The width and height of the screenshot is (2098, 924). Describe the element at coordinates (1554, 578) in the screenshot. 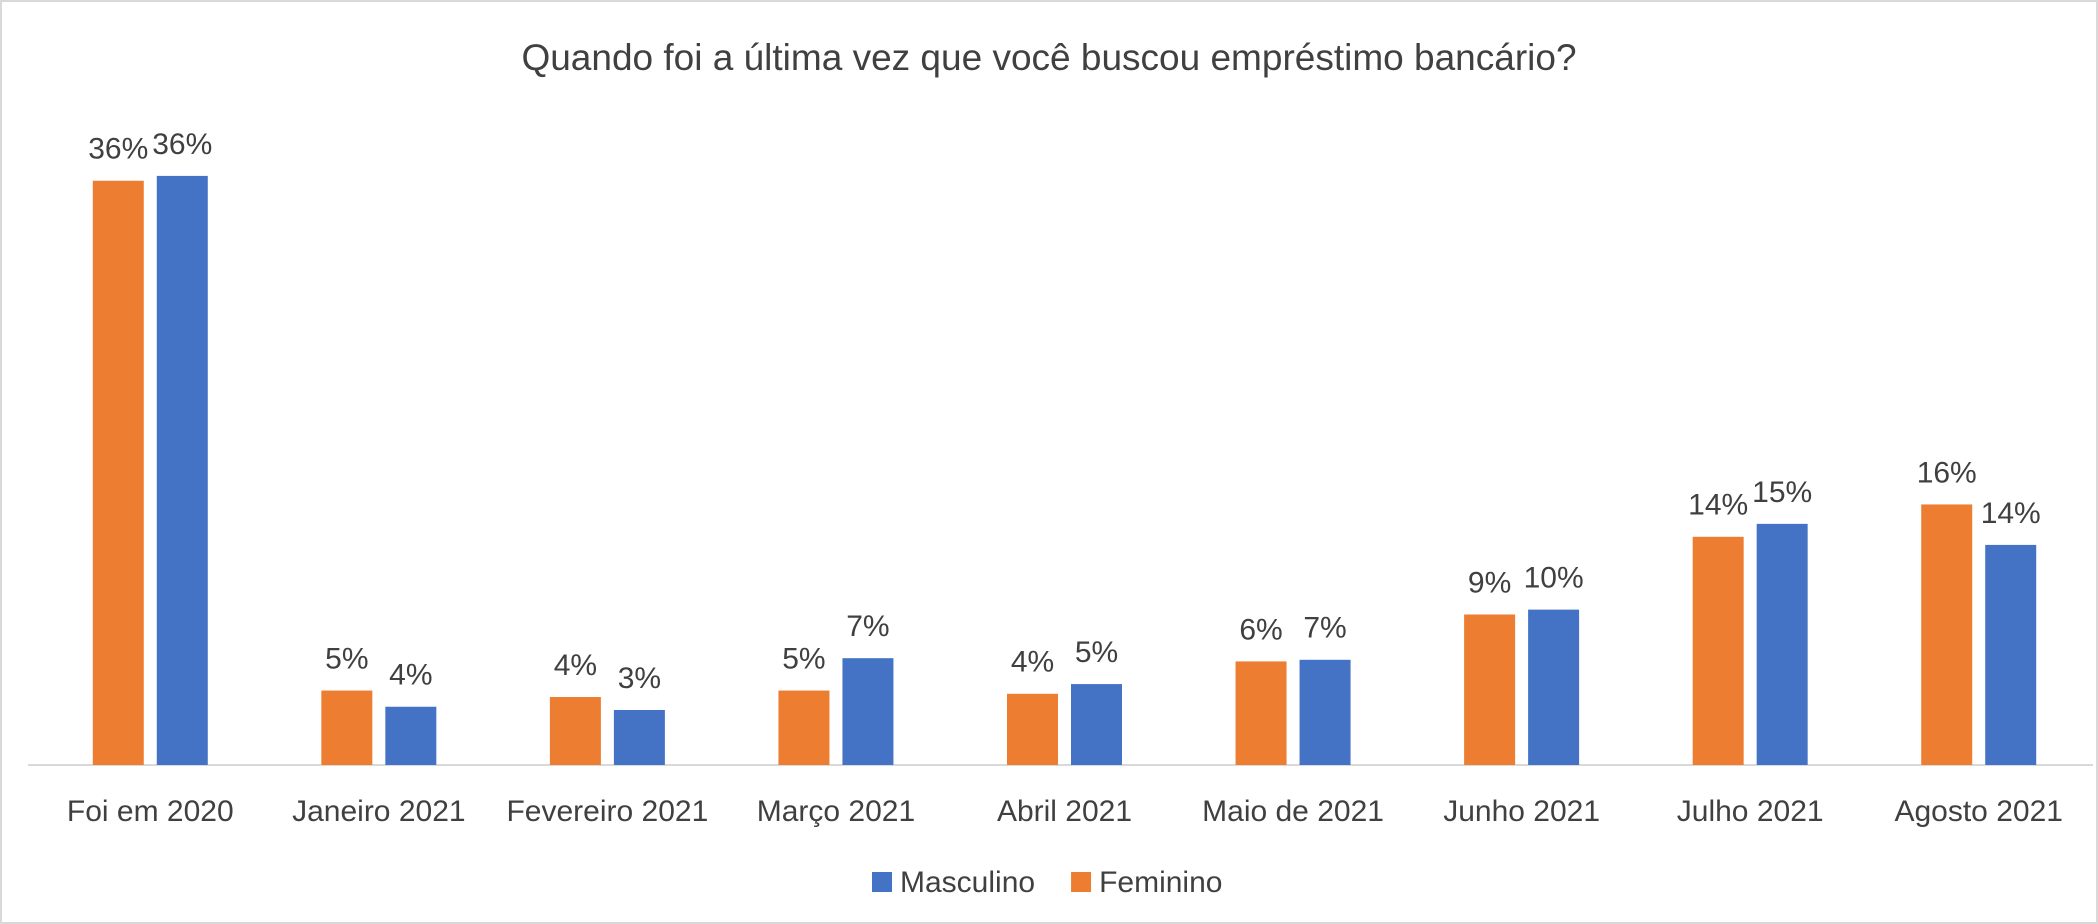

I see `data-label: 10%` at that location.